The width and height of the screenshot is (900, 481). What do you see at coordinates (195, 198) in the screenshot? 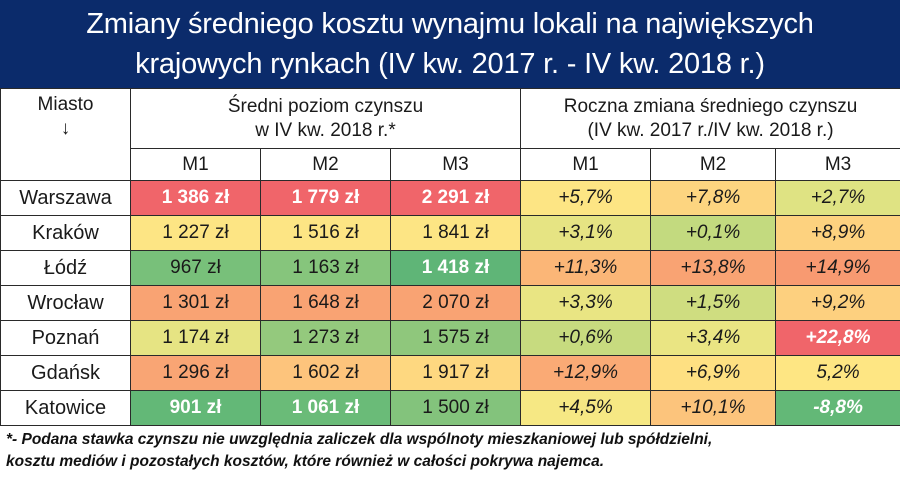
I see `rent-value-cell: 1 386 zł` at bounding box center [195, 198].